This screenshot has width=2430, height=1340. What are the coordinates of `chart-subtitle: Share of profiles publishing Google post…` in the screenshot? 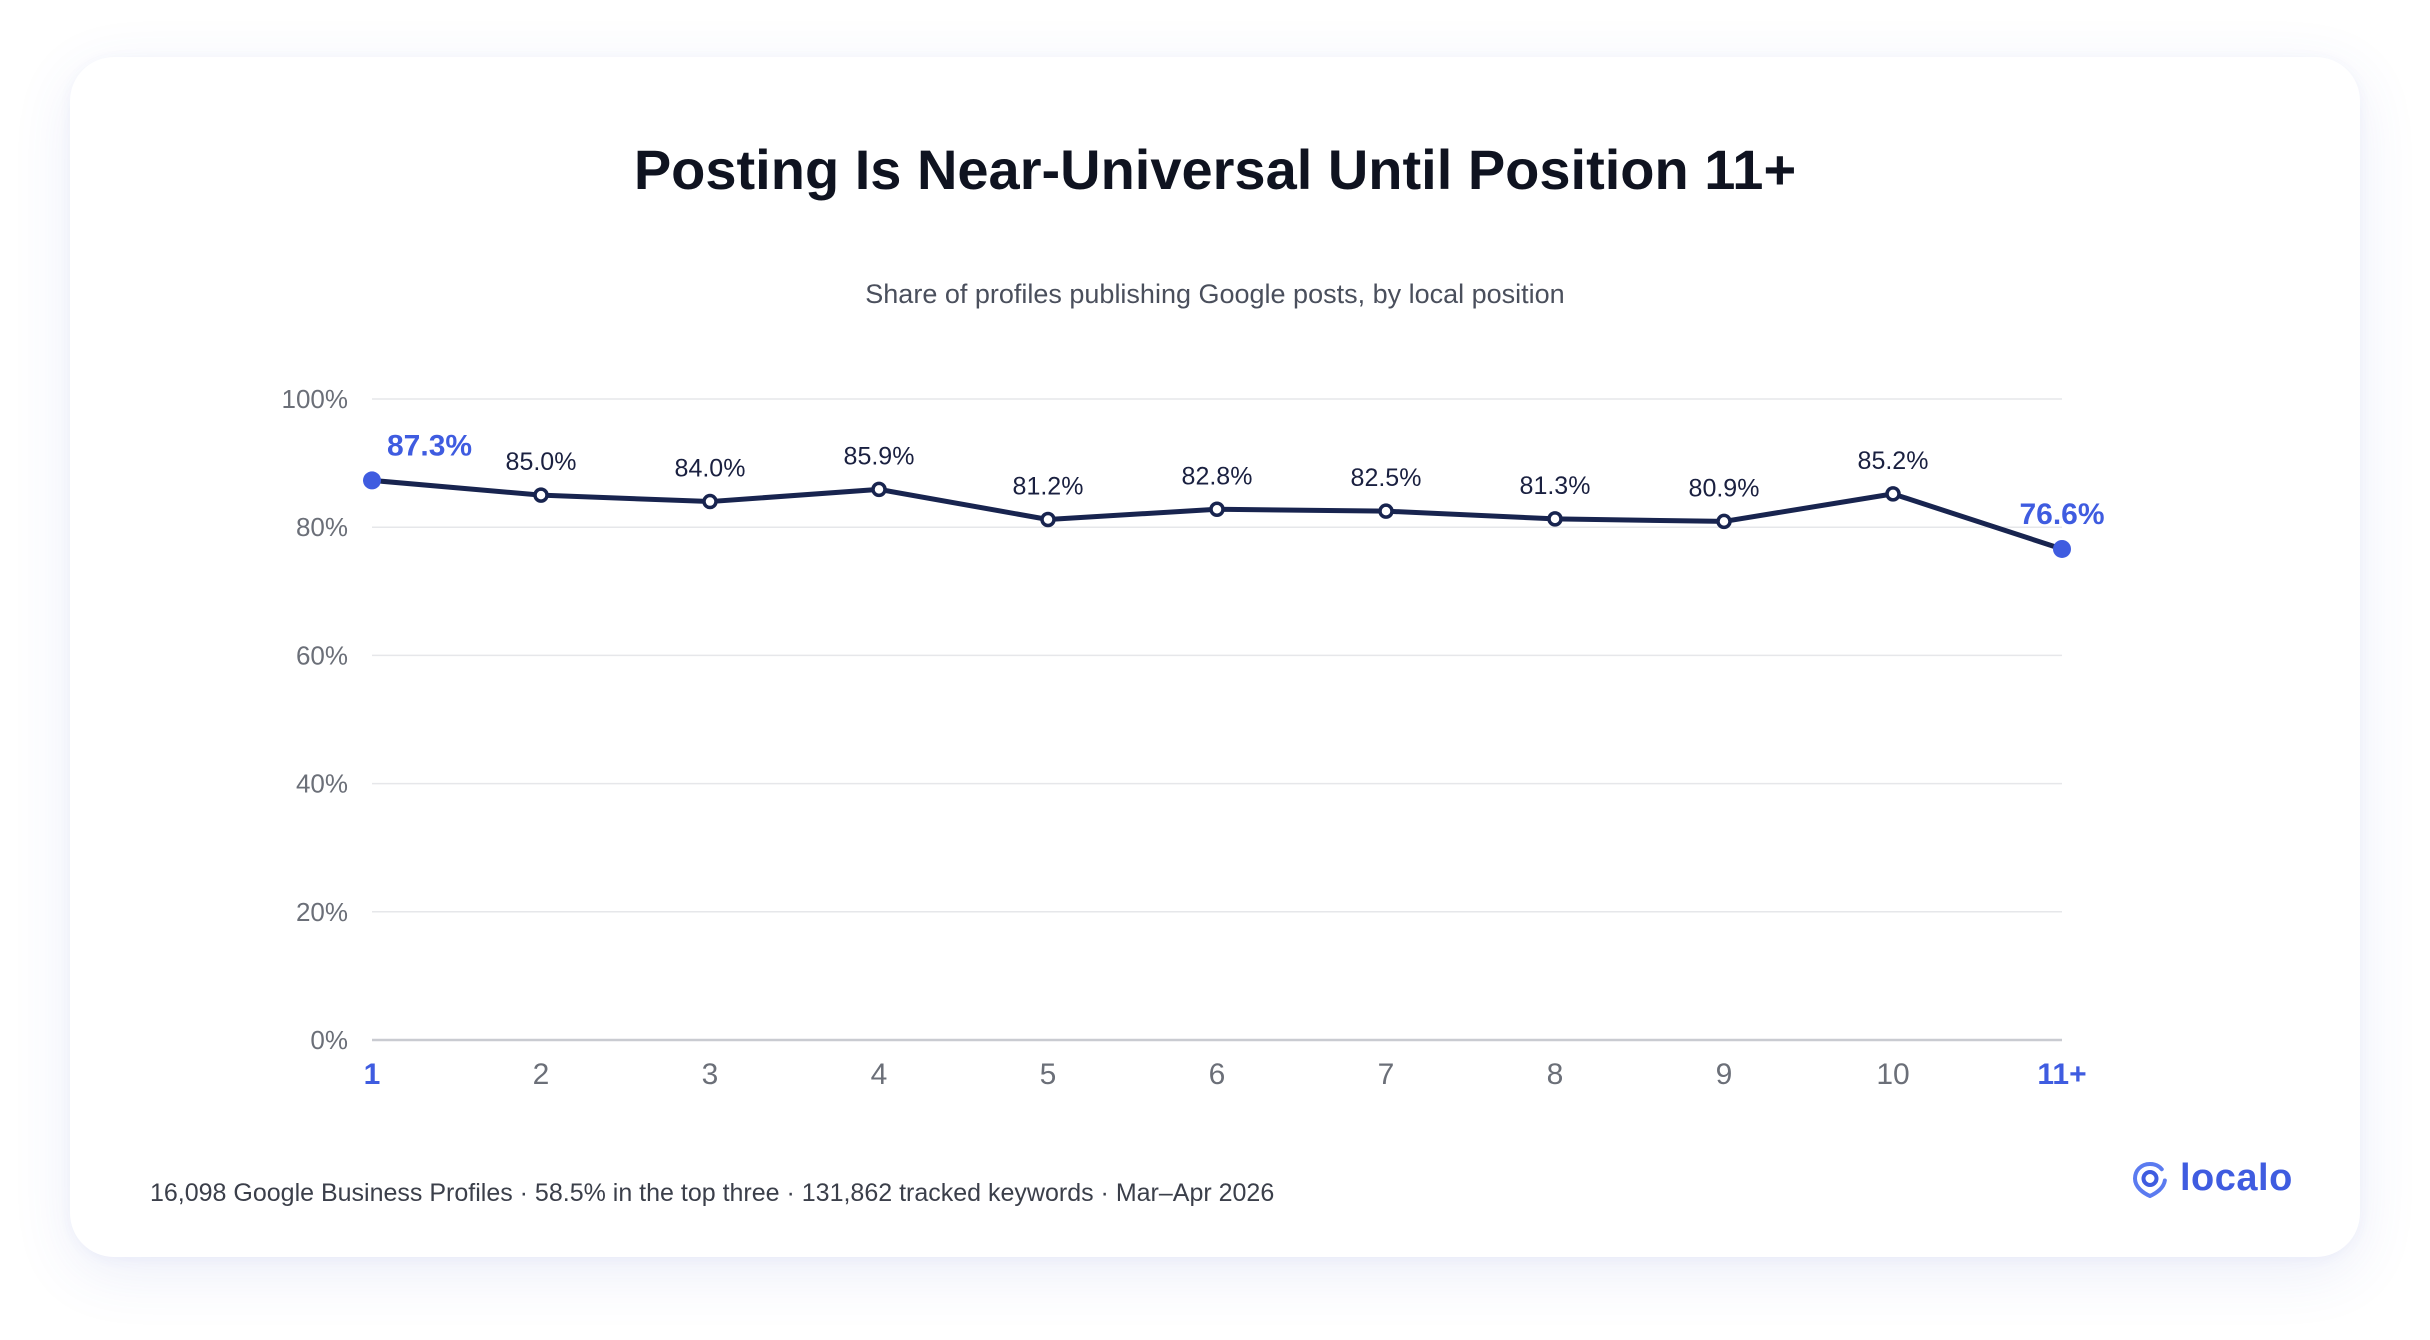 It's located at (1215, 294).